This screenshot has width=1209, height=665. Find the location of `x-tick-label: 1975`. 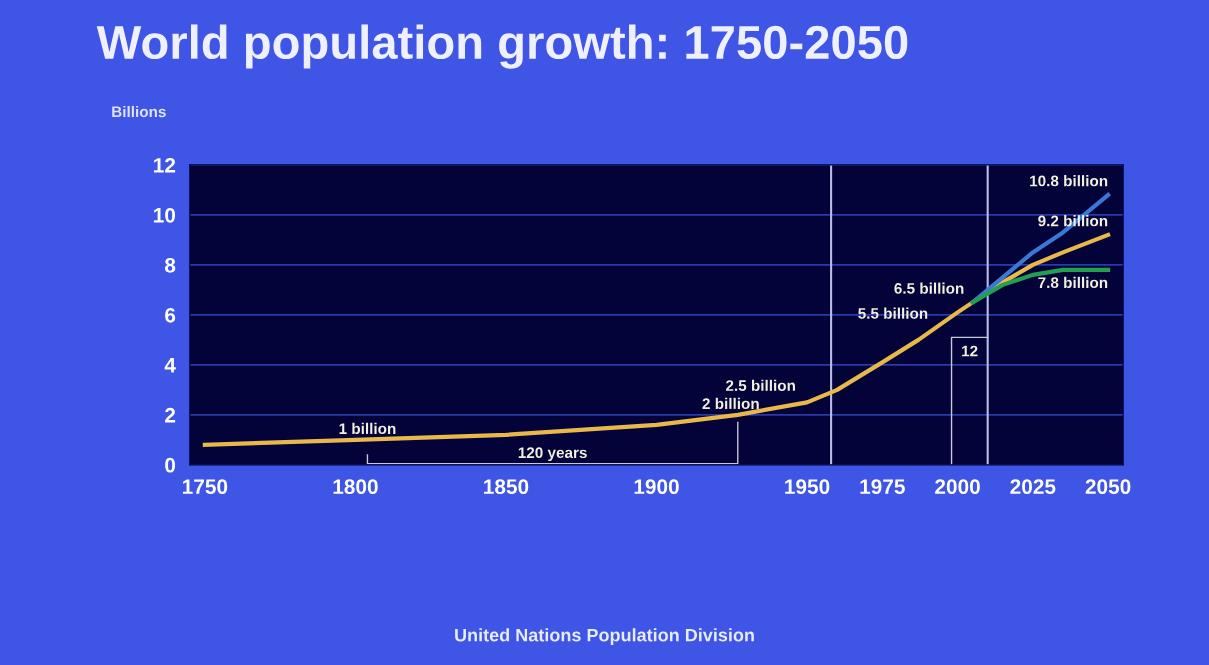

x-tick-label: 1975 is located at coordinates (882, 487).